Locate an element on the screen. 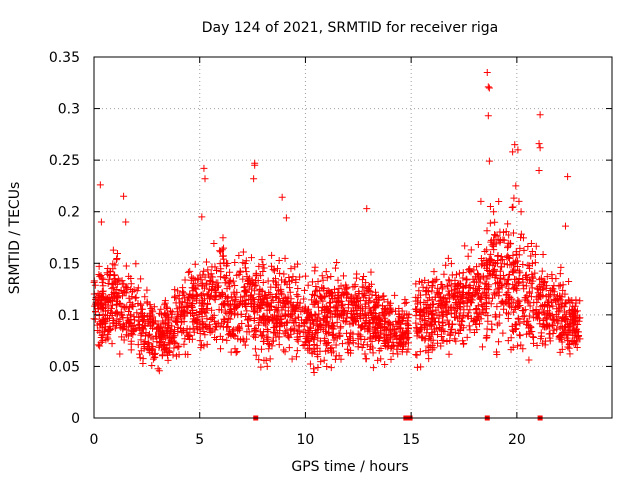  y-tick-labels: 0 0.05 0.1 0.15 0.2 0.25 0.3 0.35 is located at coordinates (64, 238).